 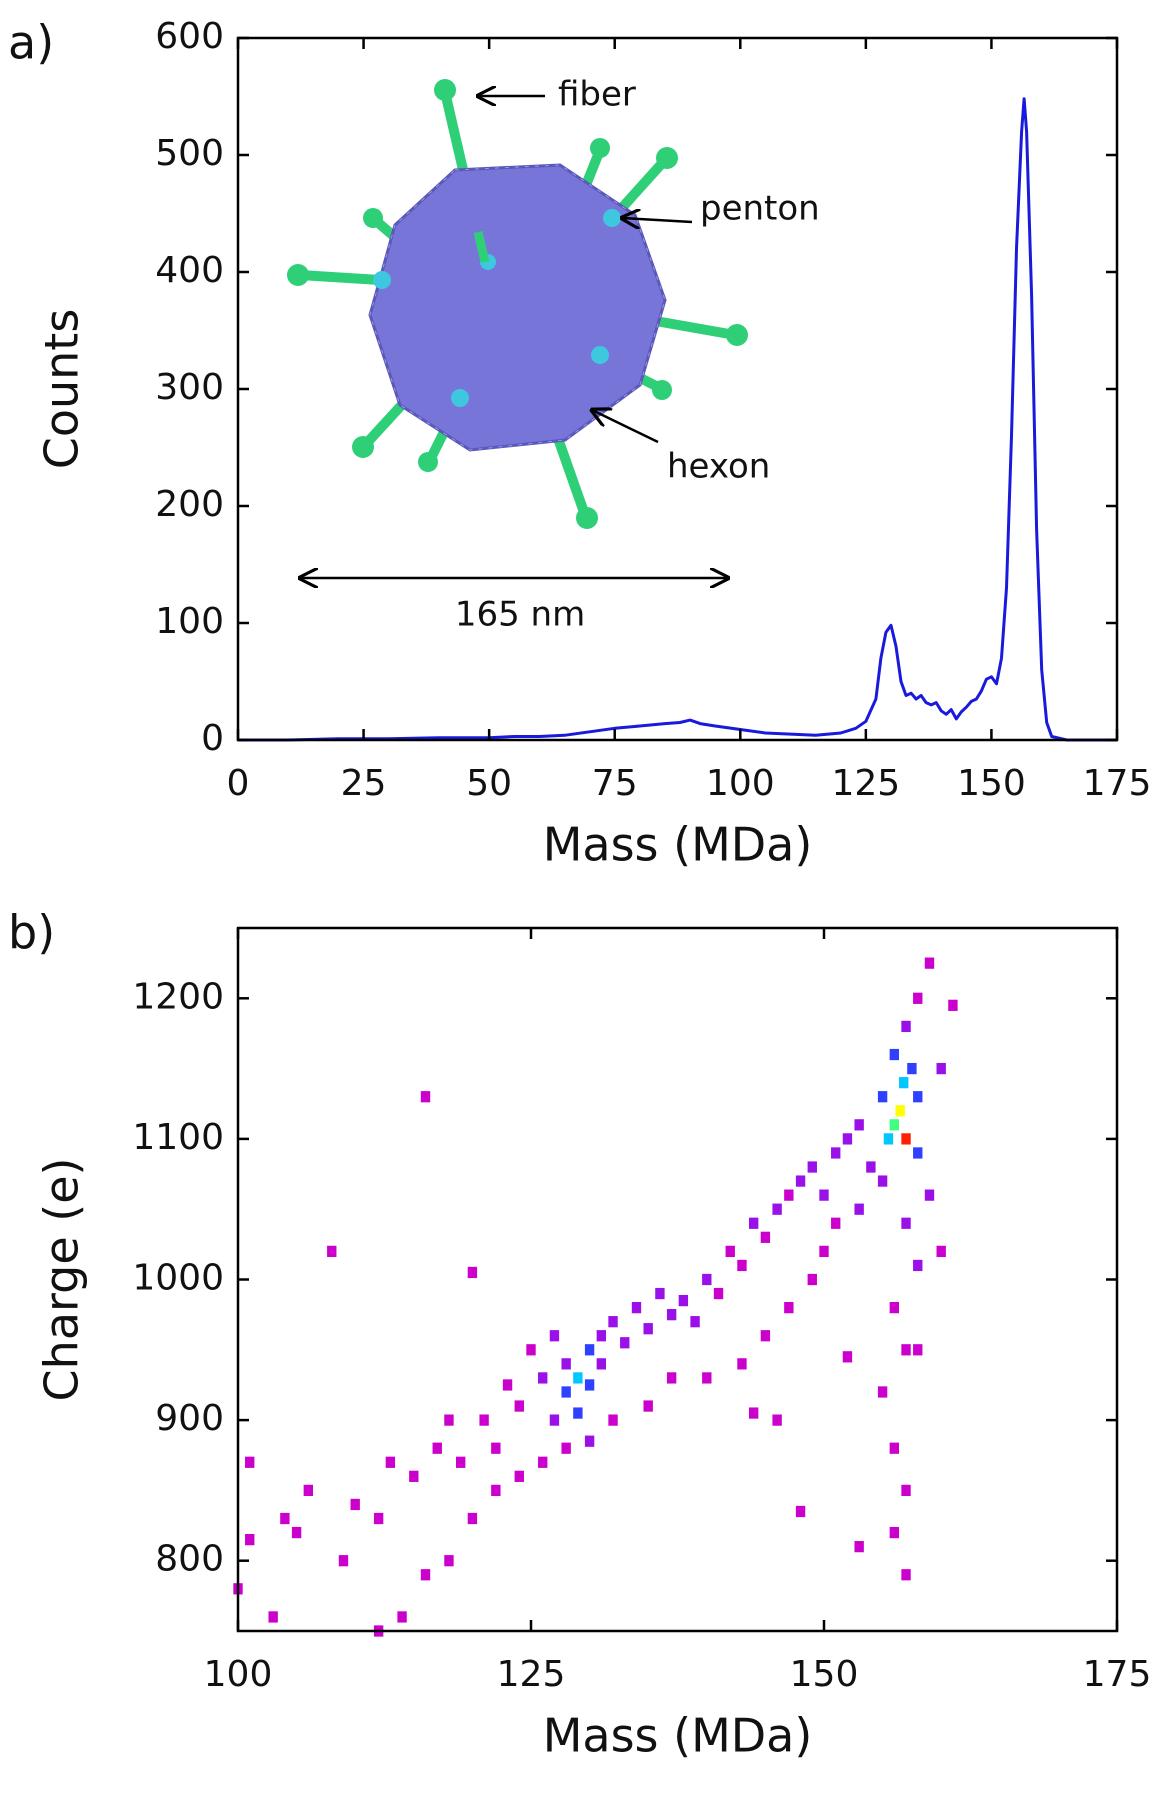 What do you see at coordinates (597, 95) in the screenshot?
I see `annotation: fiber` at bounding box center [597, 95].